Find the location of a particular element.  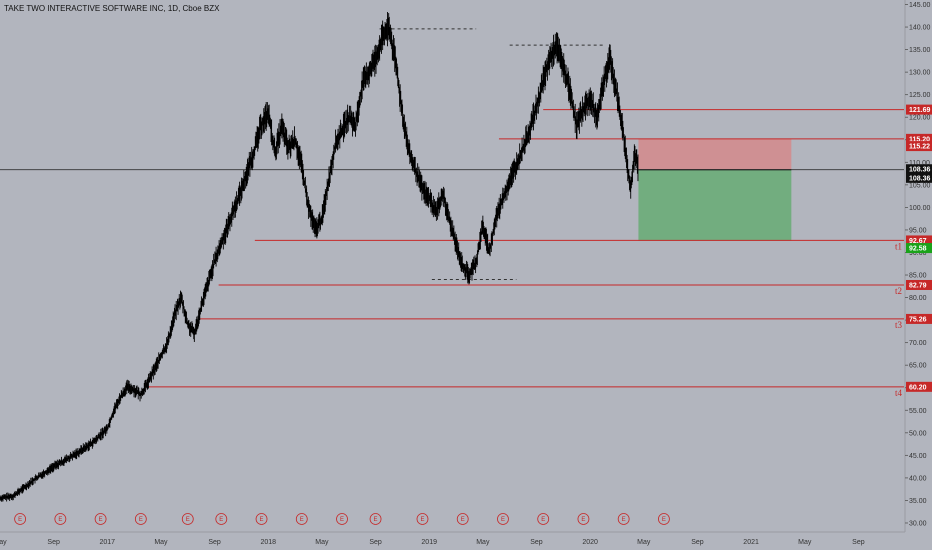

price-tick-label: 65.00 is located at coordinates (918, 366).